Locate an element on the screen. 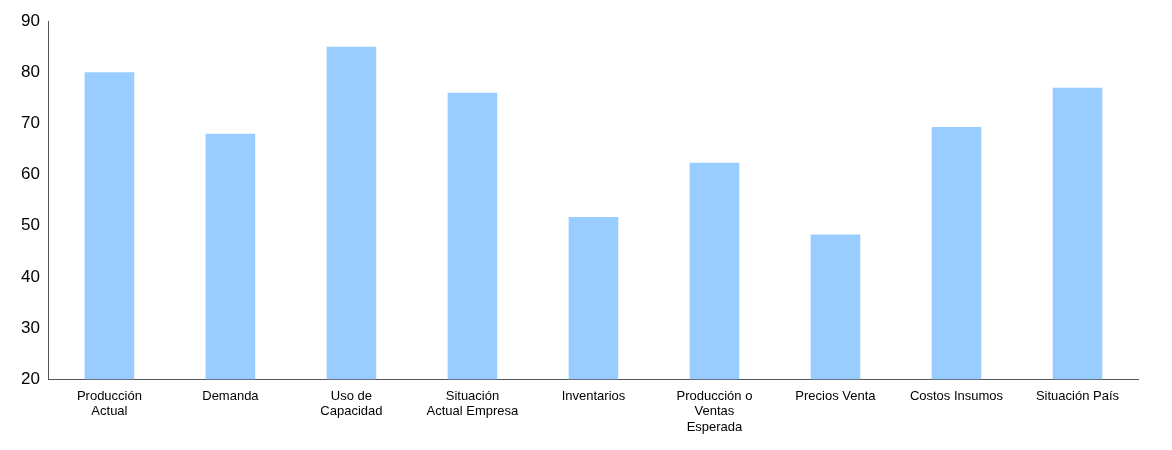  x-tick-label: Situación Actual Empresa is located at coordinates (473, 403).